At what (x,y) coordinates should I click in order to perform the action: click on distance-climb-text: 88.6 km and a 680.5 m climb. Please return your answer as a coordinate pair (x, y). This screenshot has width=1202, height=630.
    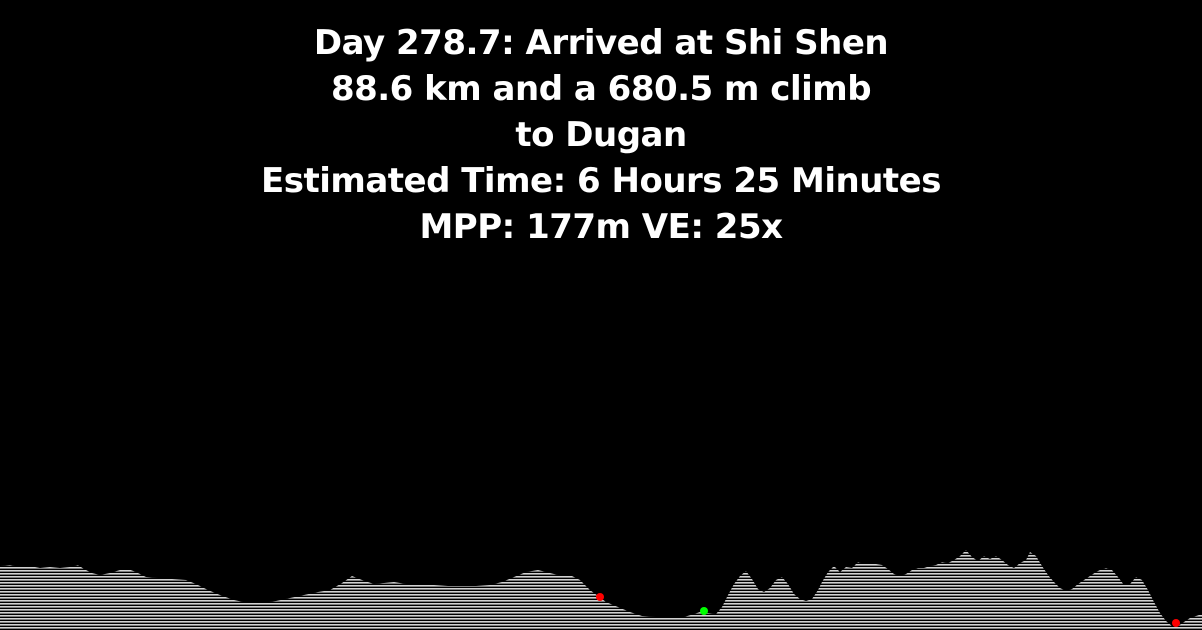
    Looking at the image, I should click on (601, 89).